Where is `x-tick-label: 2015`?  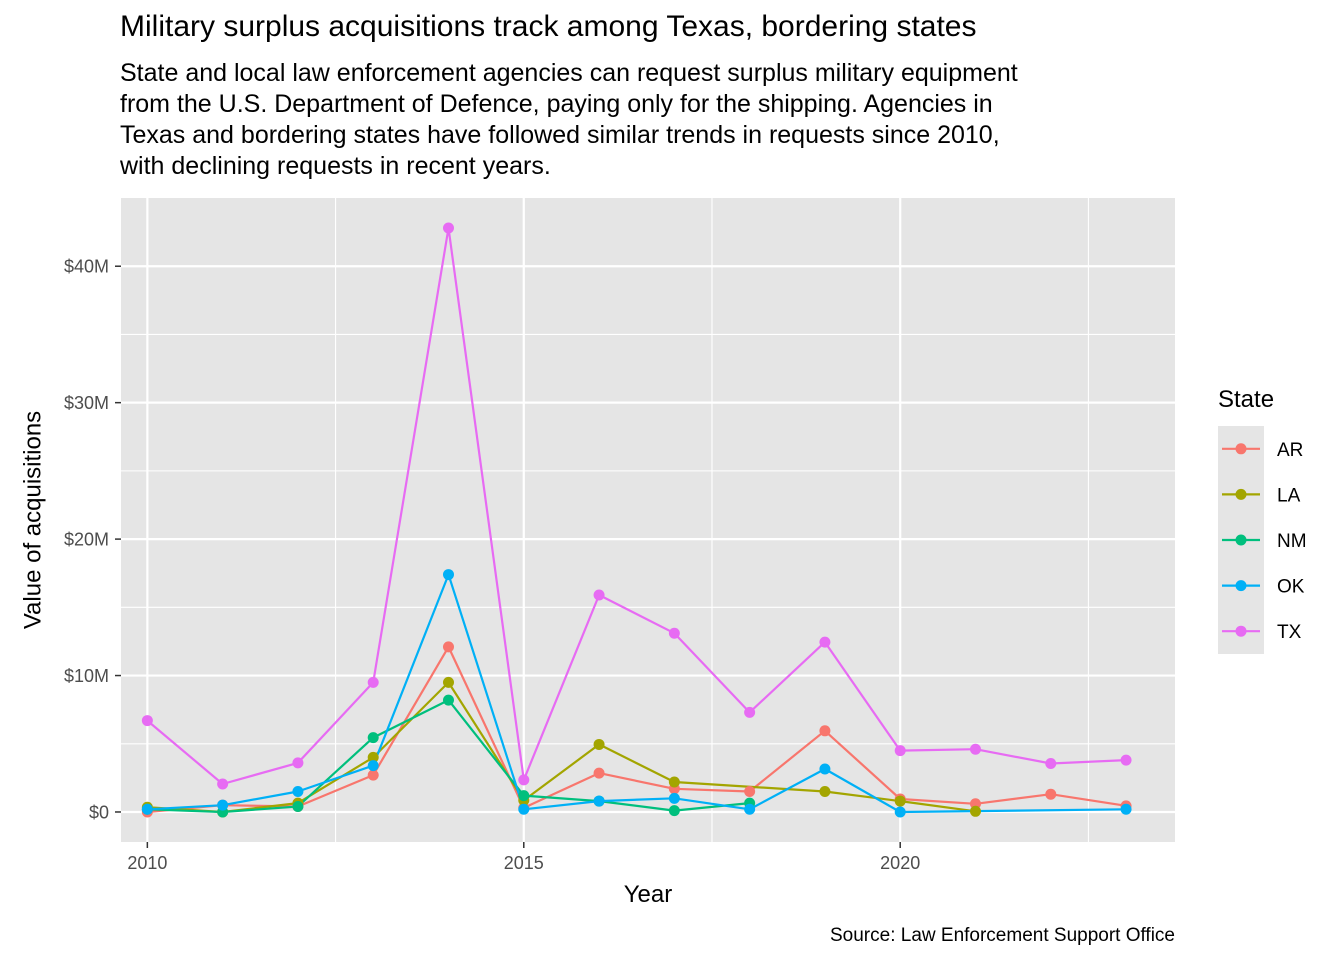
x-tick-label: 2015 is located at coordinates (524, 863).